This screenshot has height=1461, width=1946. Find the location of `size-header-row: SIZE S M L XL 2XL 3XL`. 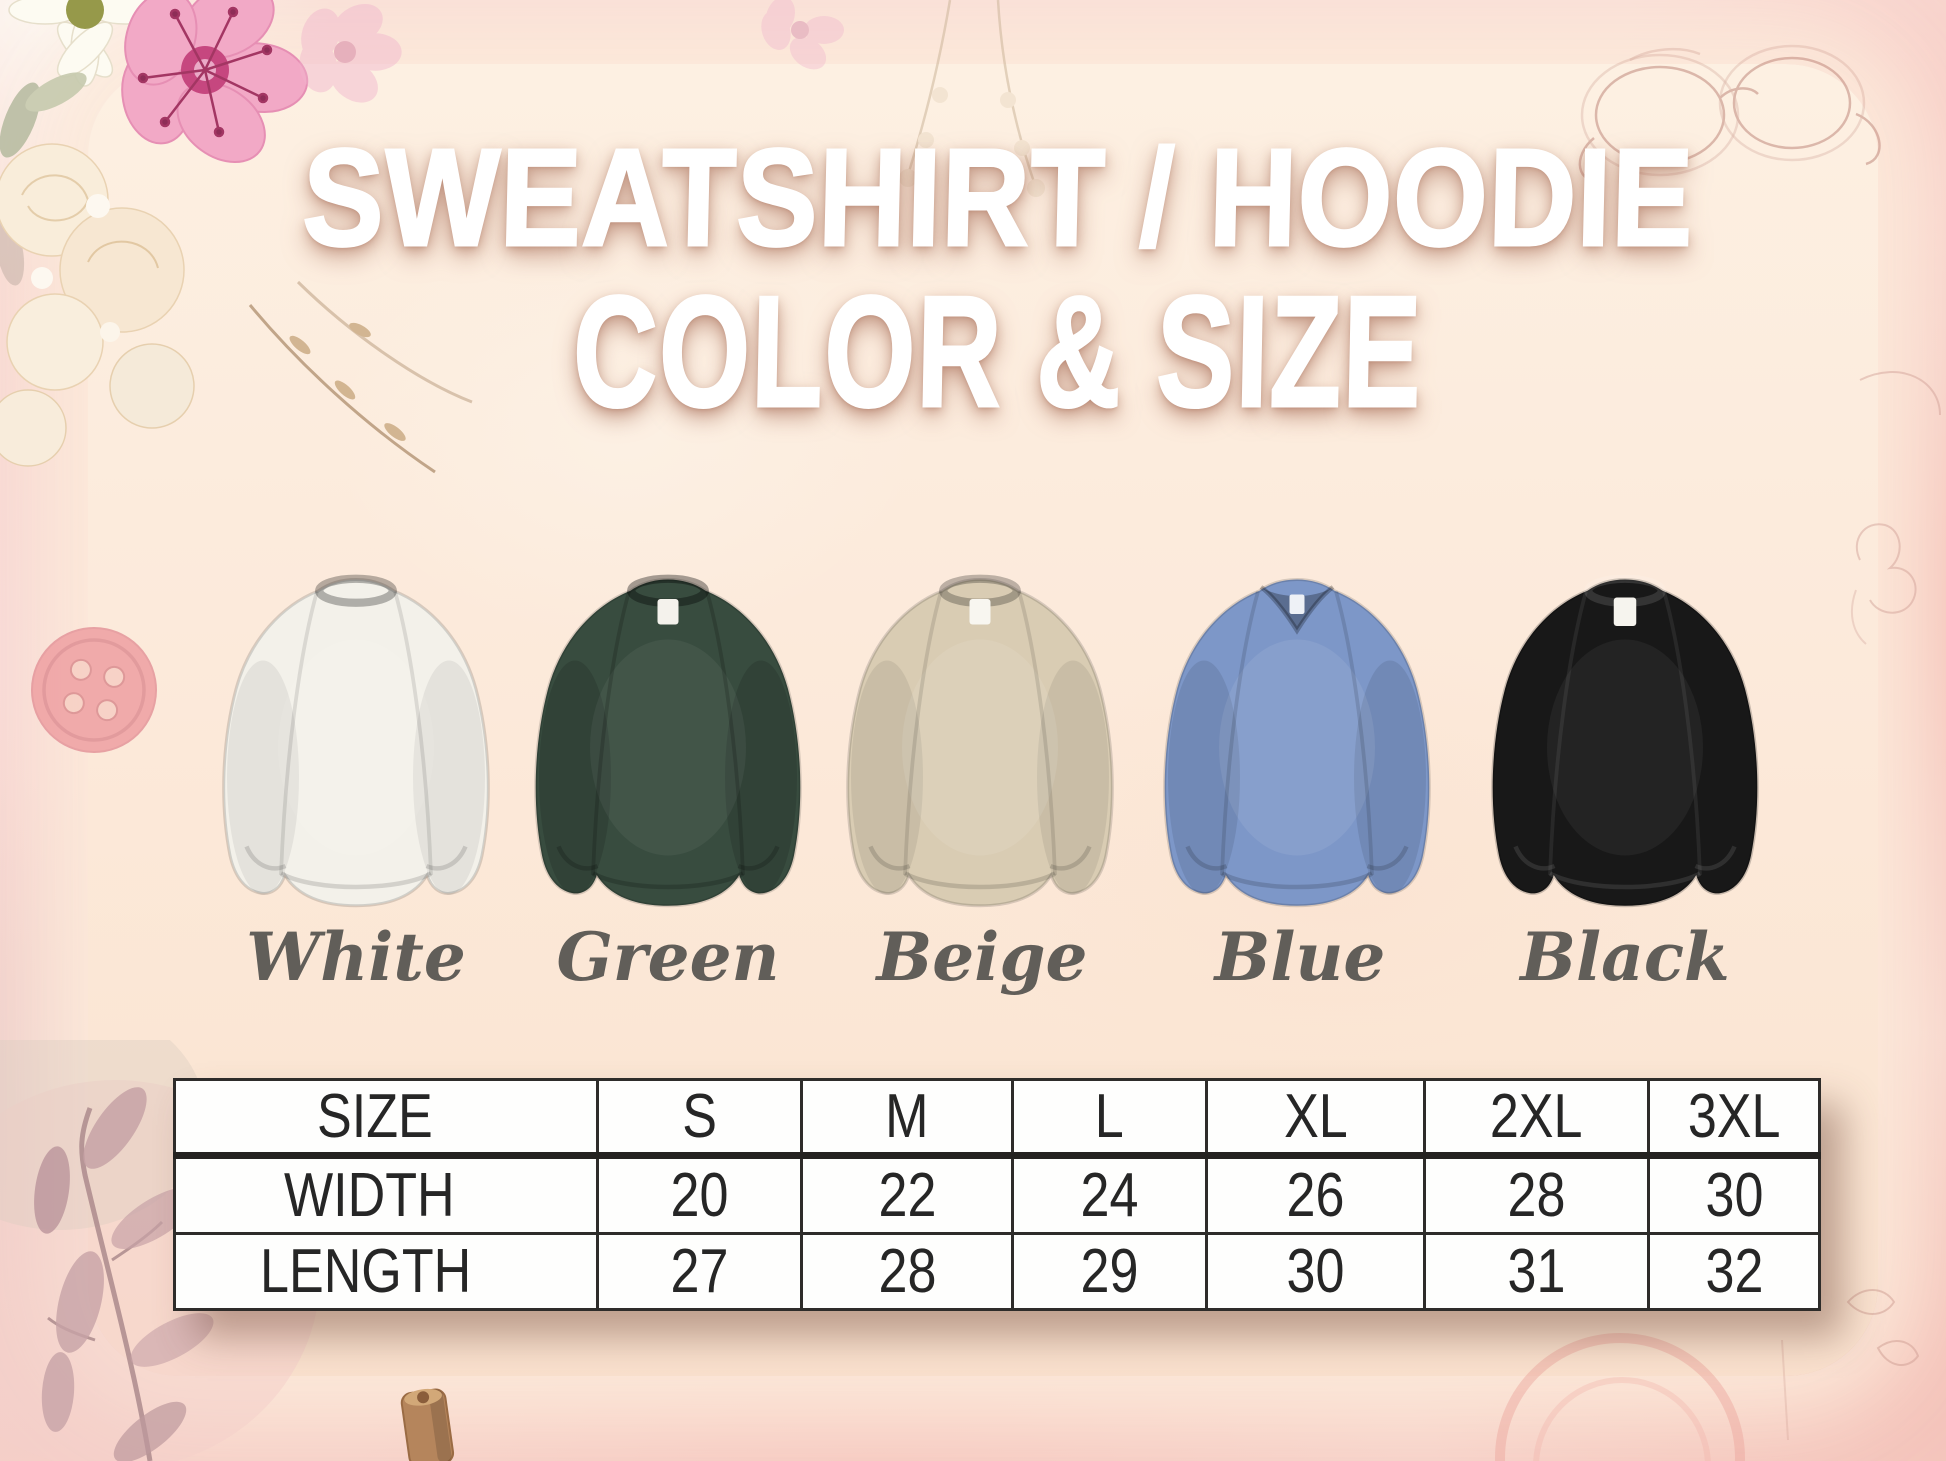

size-header-row: SIZE S M L XL 2XL 3XL is located at coordinates (997, 1118).